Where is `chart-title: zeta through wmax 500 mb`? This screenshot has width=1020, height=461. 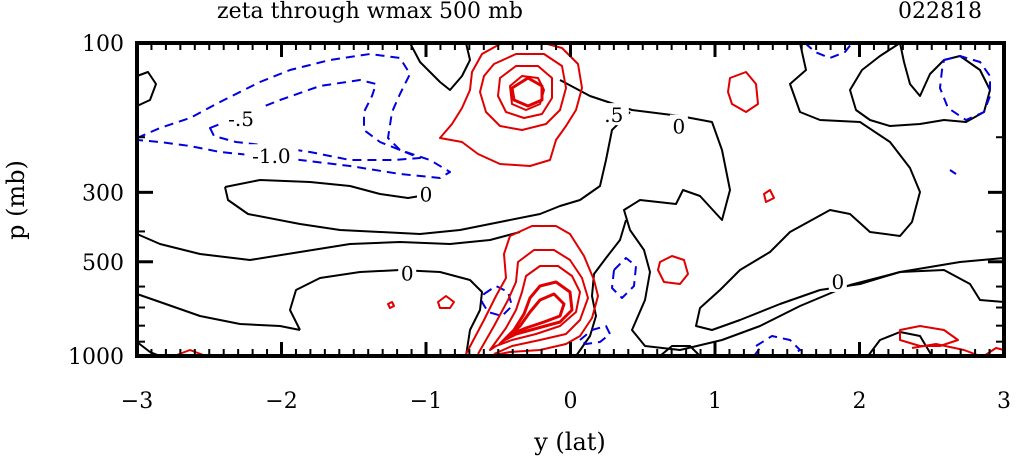
chart-title: zeta through wmax 500 mb is located at coordinates (370, 12).